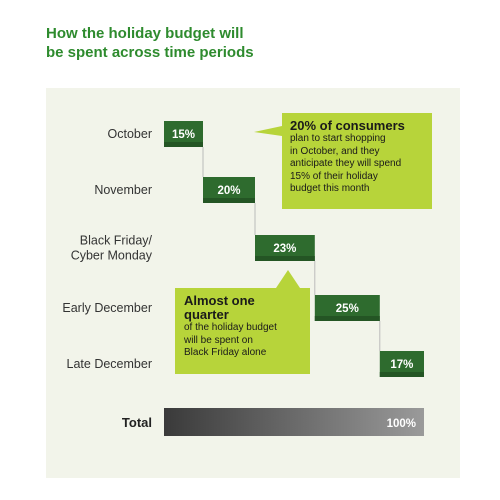  Describe the element at coordinates (145, 33) in the screenshot. I see `chart-title-line-1: How the holiday budget will` at that location.